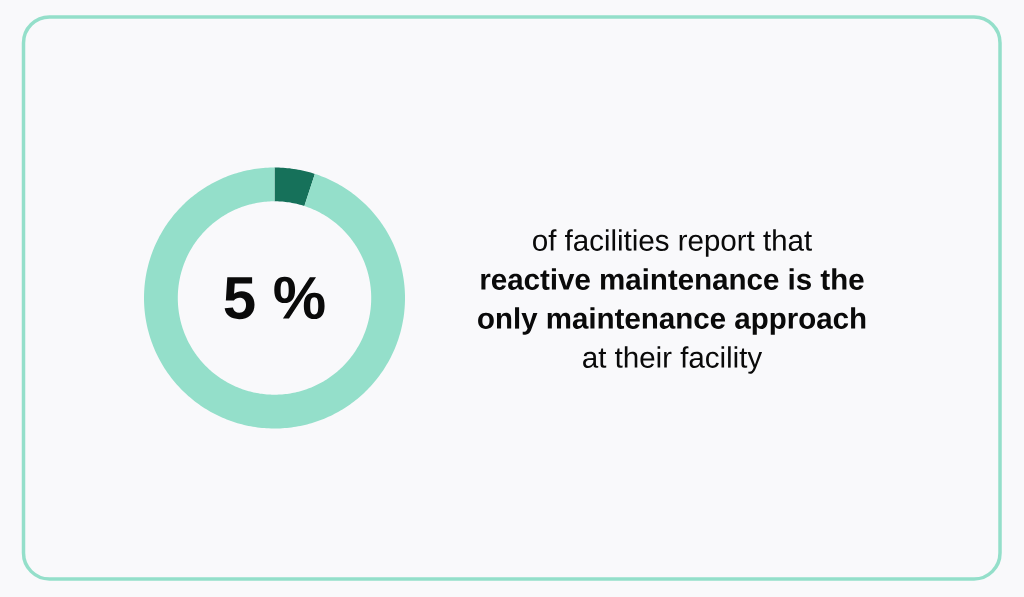 This screenshot has width=1024, height=597. Describe the element at coordinates (672, 301) in the screenshot. I see `text: of facilities report that reactive maintenance is the only maintenance approach at their facility` at that location.